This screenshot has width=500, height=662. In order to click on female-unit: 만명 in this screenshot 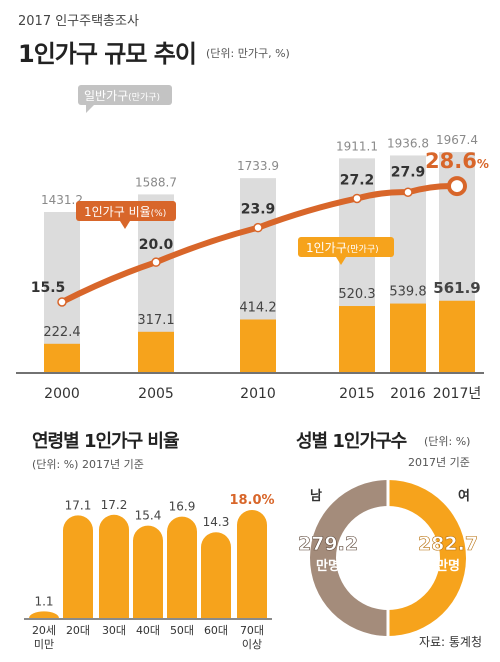, I will do `click(448, 566)`.